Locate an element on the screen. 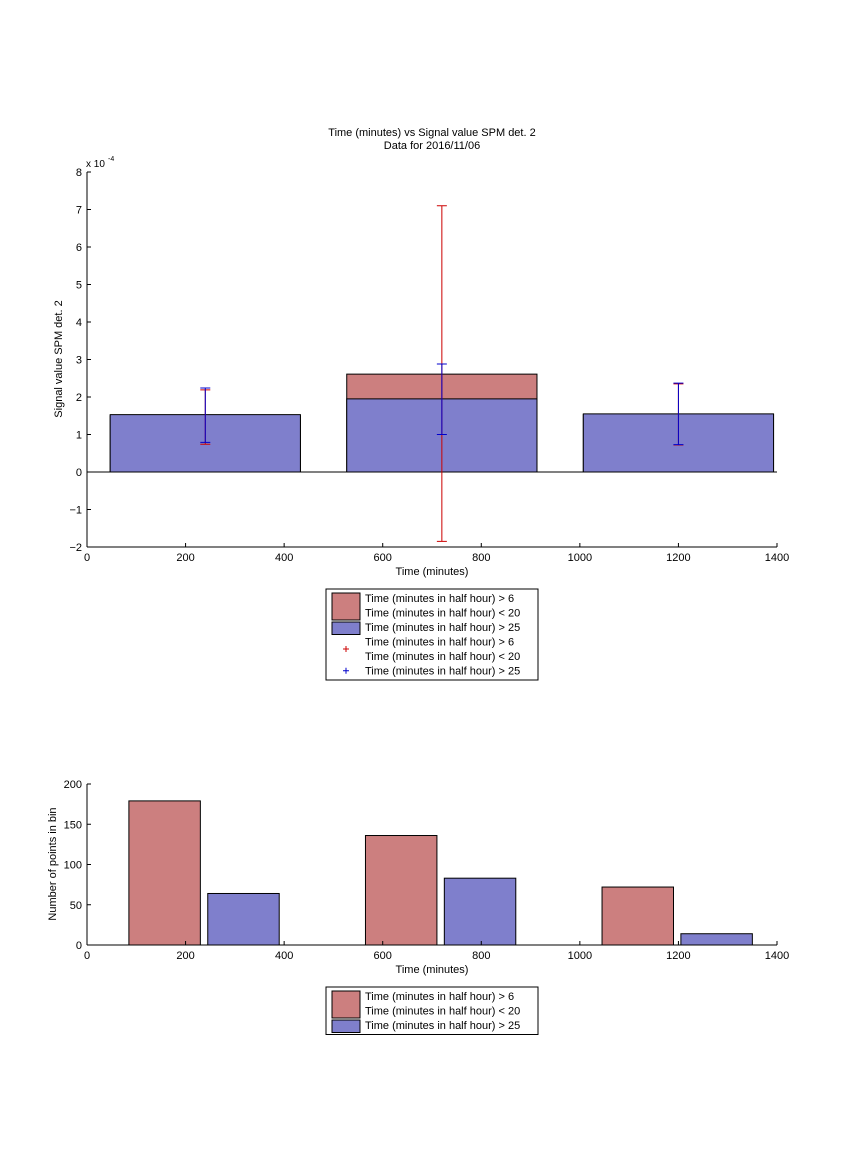 The image size is (864, 1152). y-tick-label: 200 is located at coordinates (73, 785).